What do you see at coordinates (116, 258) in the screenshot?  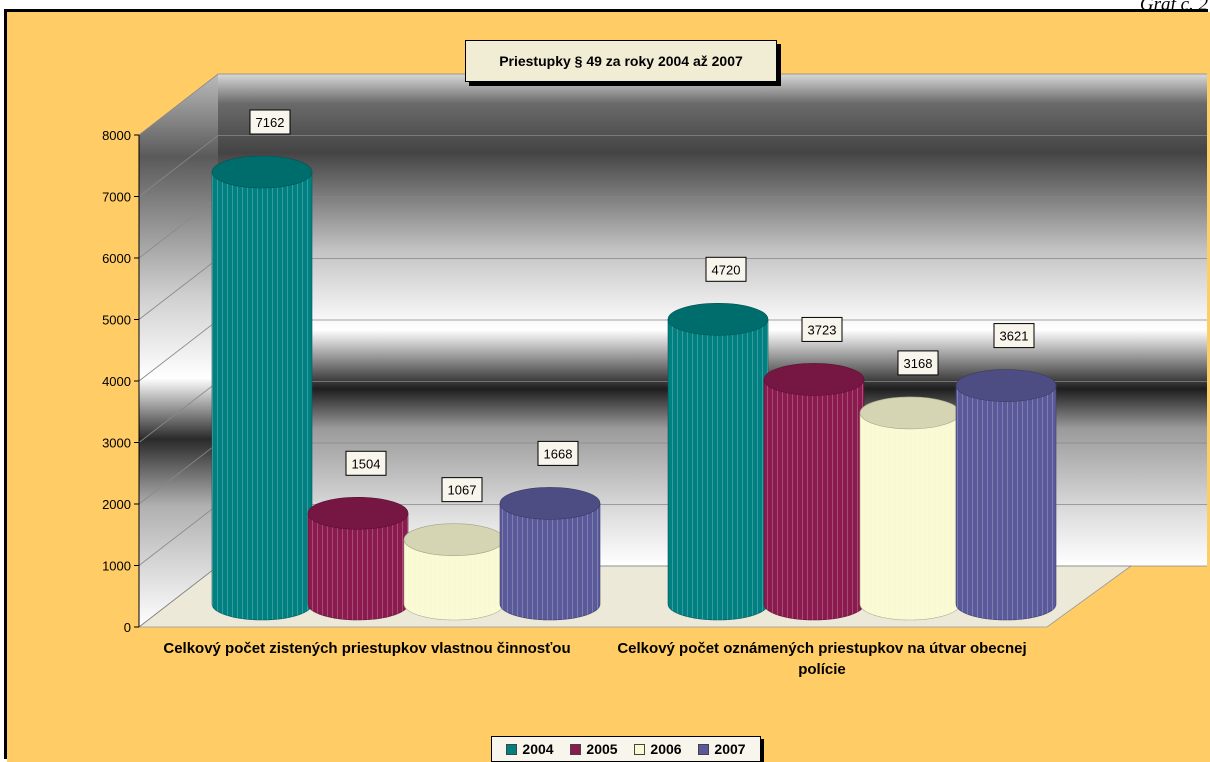 I see `y-tick-label: 6000` at bounding box center [116, 258].